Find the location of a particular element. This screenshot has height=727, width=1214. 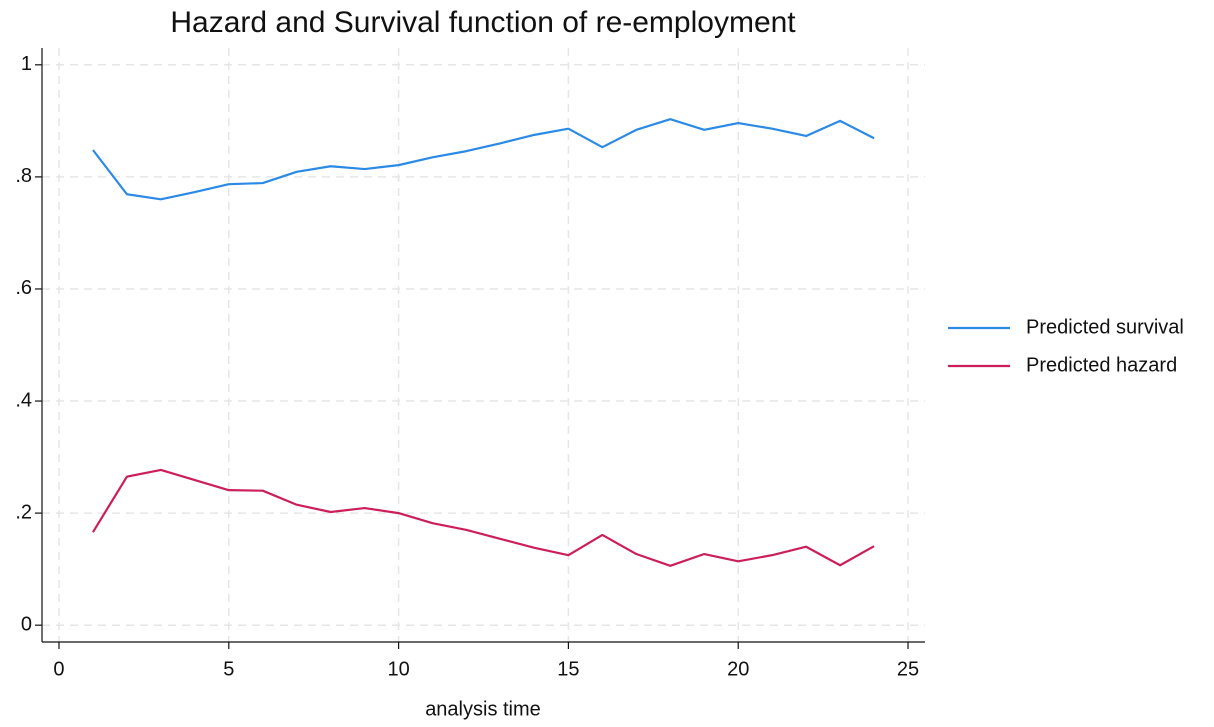

y-tick-label: 1 is located at coordinates (26, 64).